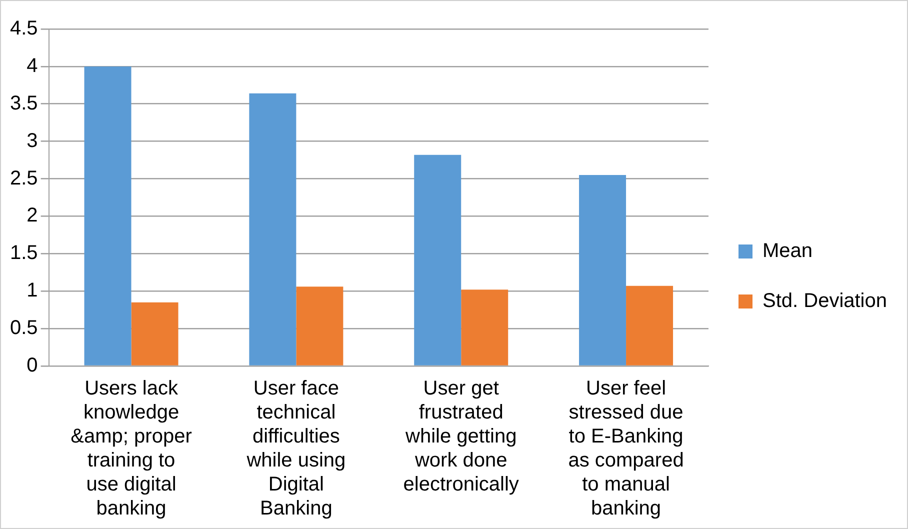 This screenshot has width=908, height=529. Describe the element at coordinates (24, 103) in the screenshot. I see `y-tick-label: 3.5` at that location.